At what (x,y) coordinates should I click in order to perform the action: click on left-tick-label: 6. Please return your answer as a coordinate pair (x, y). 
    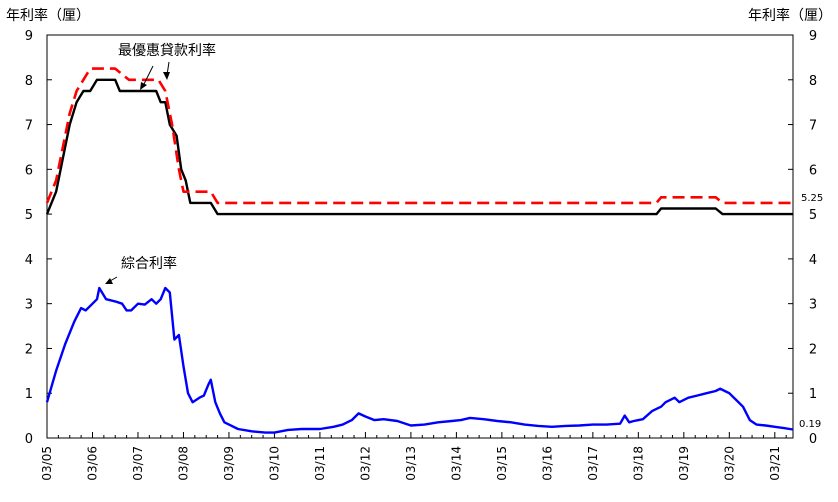
    Looking at the image, I should click on (29, 170).